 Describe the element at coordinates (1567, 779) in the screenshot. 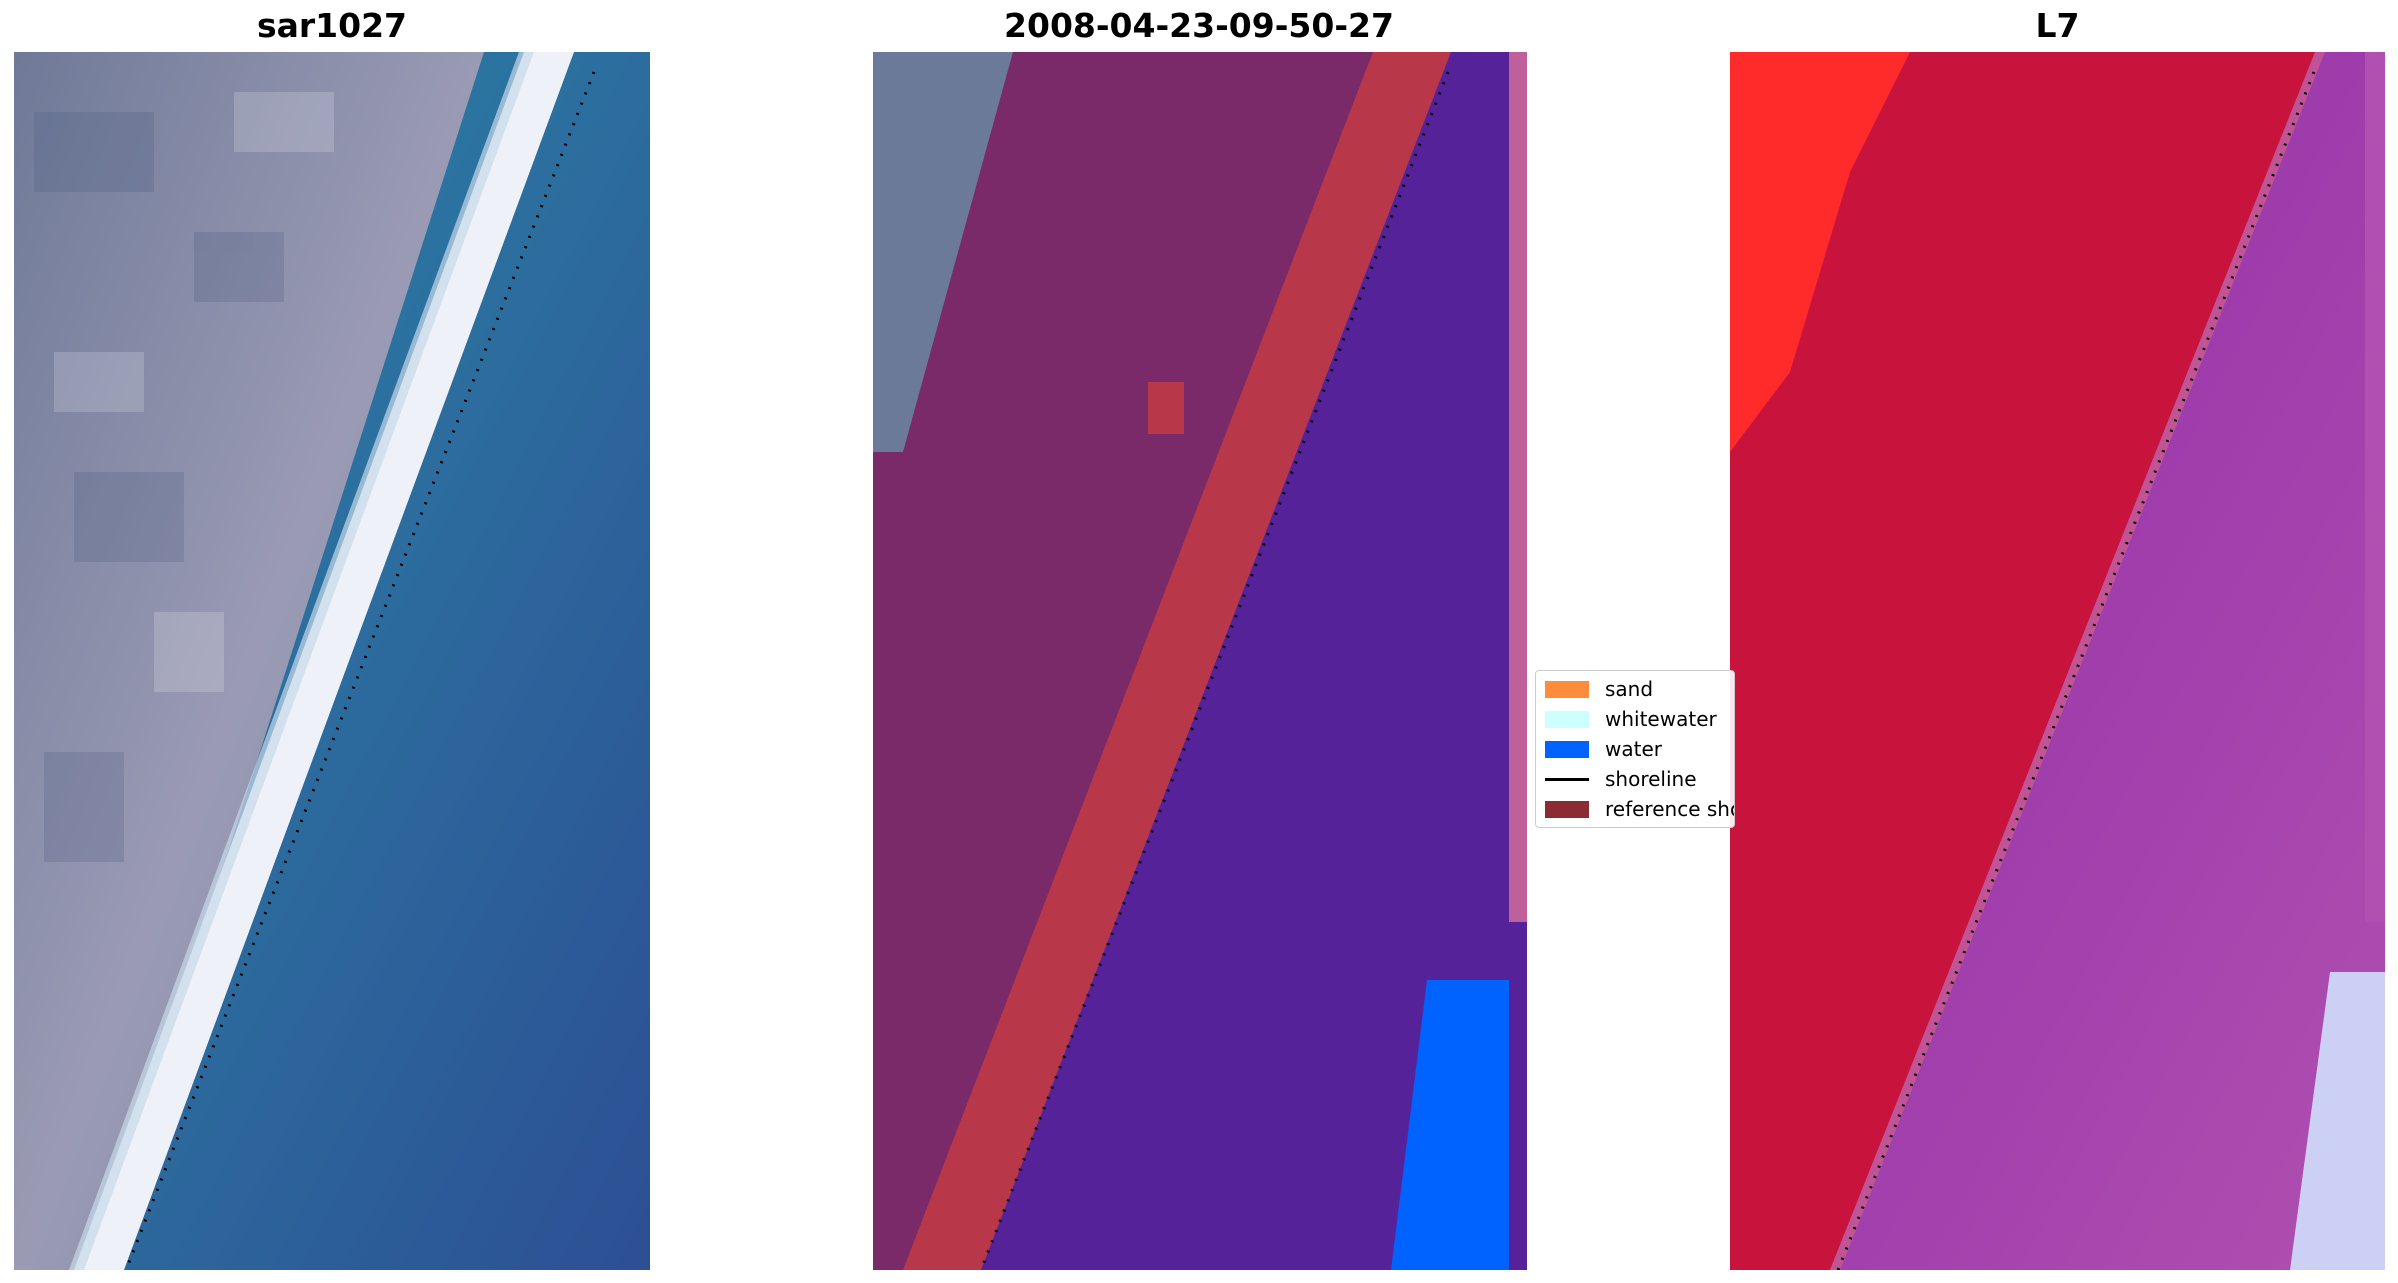

I see `legend-line-shoreline` at that location.